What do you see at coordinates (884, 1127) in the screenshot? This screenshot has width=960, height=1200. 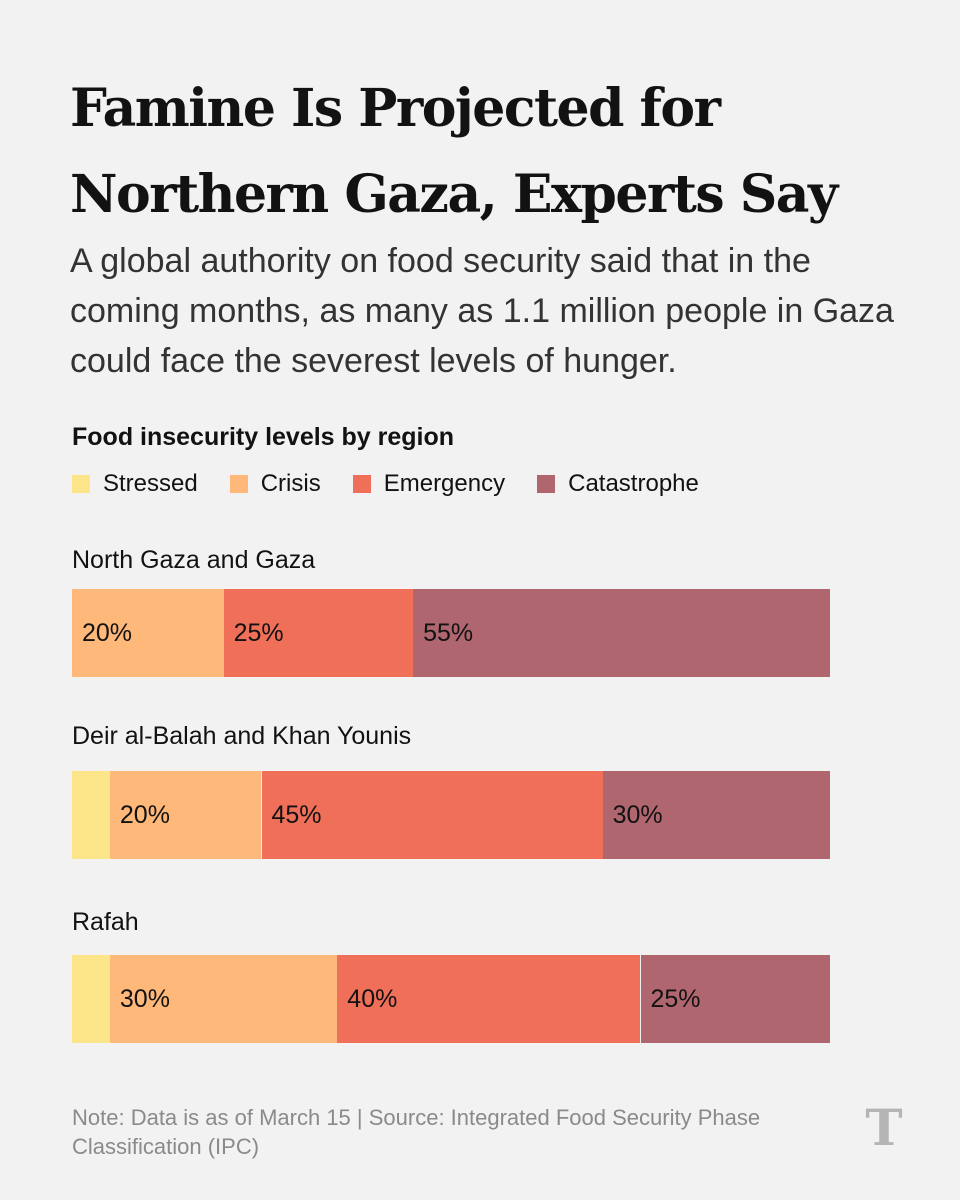 I see `nyt-logo-icon: T` at bounding box center [884, 1127].